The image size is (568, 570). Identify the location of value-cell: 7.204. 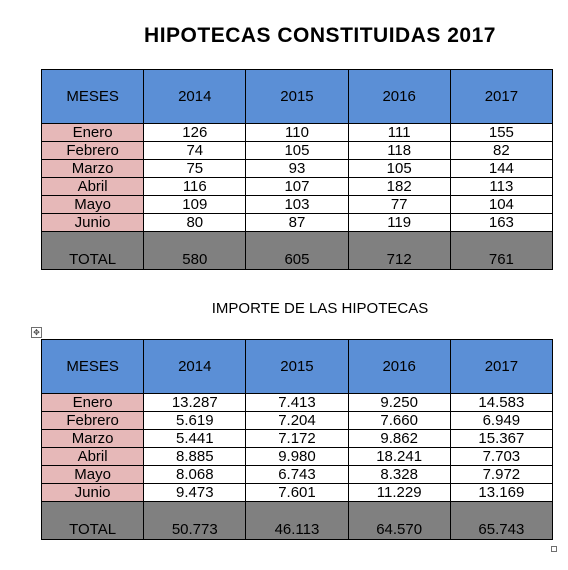
(297, 420).